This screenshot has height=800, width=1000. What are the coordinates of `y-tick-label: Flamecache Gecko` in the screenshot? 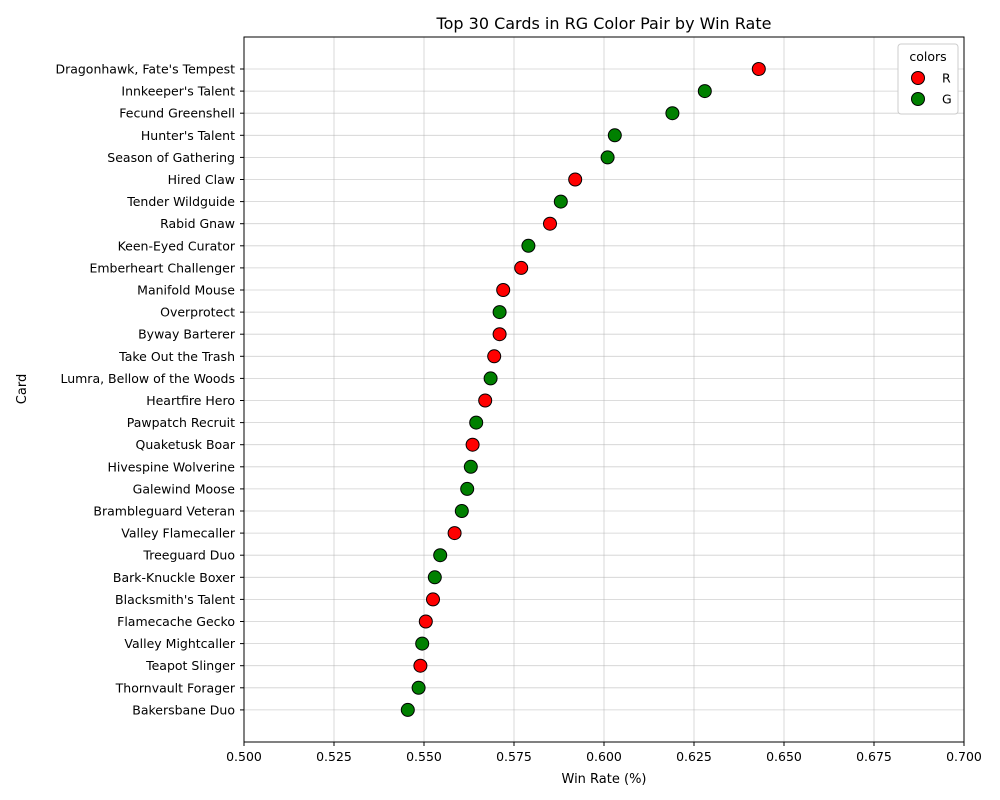 It's located at (176, 621).